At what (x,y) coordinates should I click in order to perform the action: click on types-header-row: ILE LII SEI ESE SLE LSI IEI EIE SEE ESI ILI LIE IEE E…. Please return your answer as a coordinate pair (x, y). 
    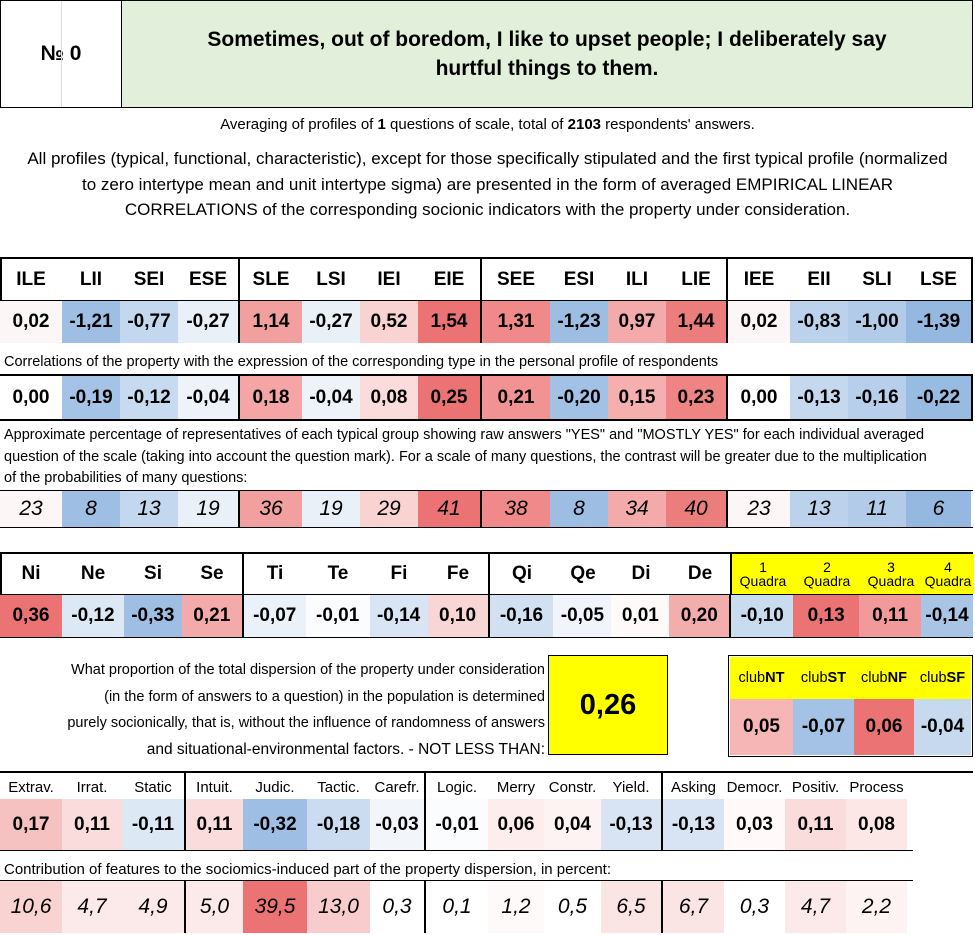
    Looking at the image, I should click on (485, 279).